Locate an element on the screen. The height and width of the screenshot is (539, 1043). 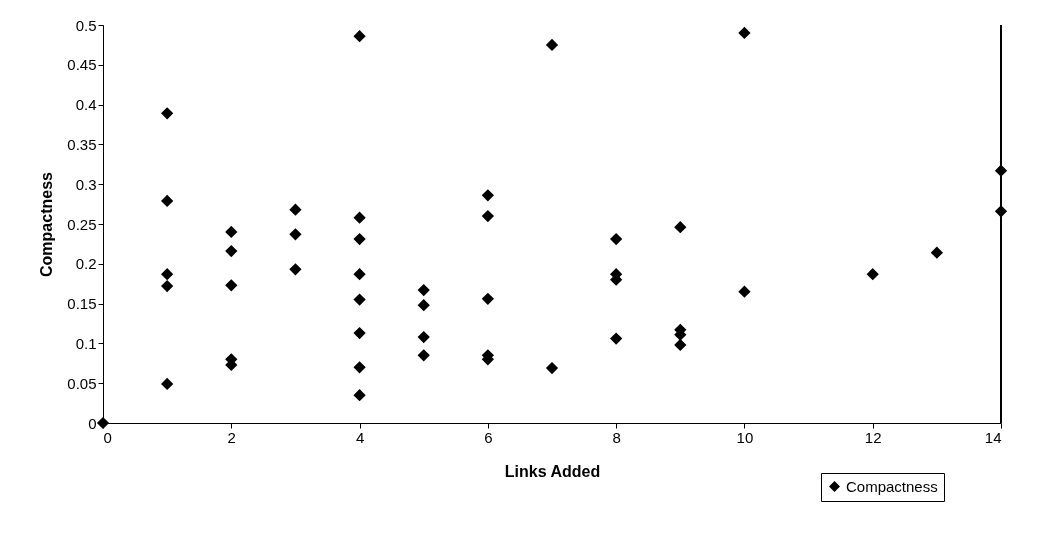
y-tick-label: 0.05 is located at coordinates (82, 383).